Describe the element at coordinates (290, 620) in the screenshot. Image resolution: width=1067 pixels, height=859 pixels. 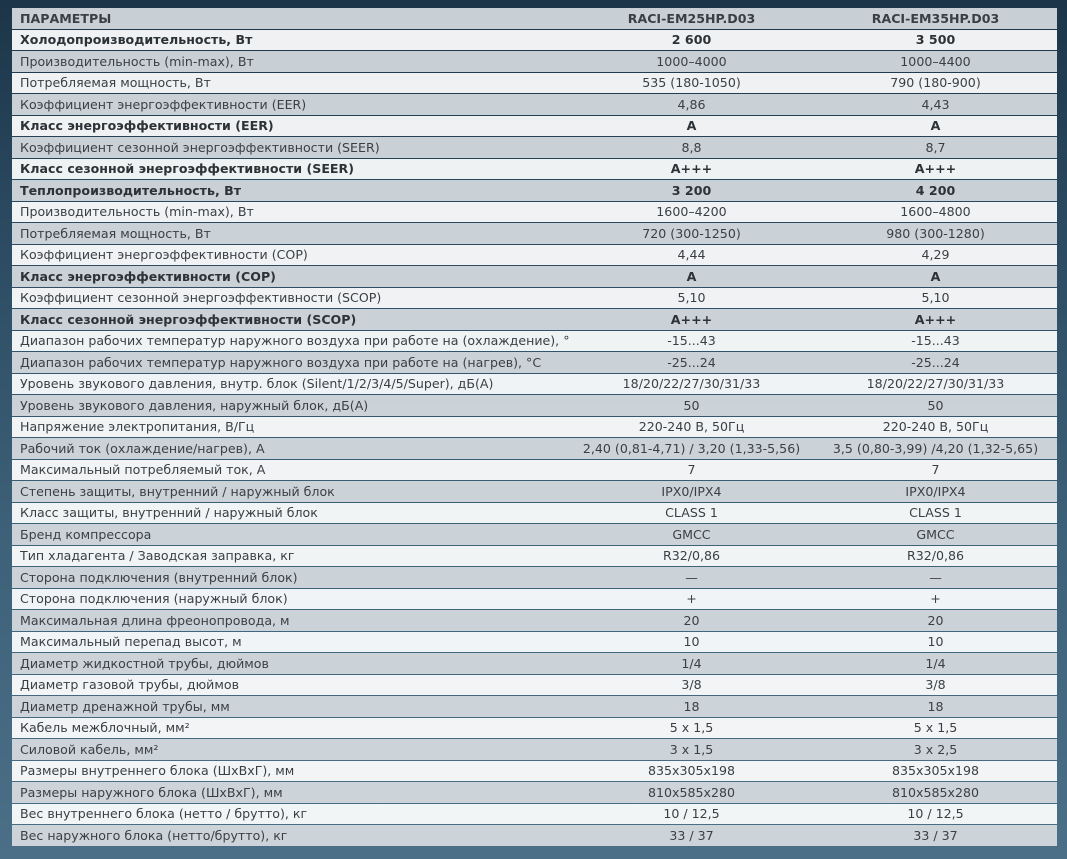
I see `row-label: Максимальная длина фреонопровода, м` at that location.